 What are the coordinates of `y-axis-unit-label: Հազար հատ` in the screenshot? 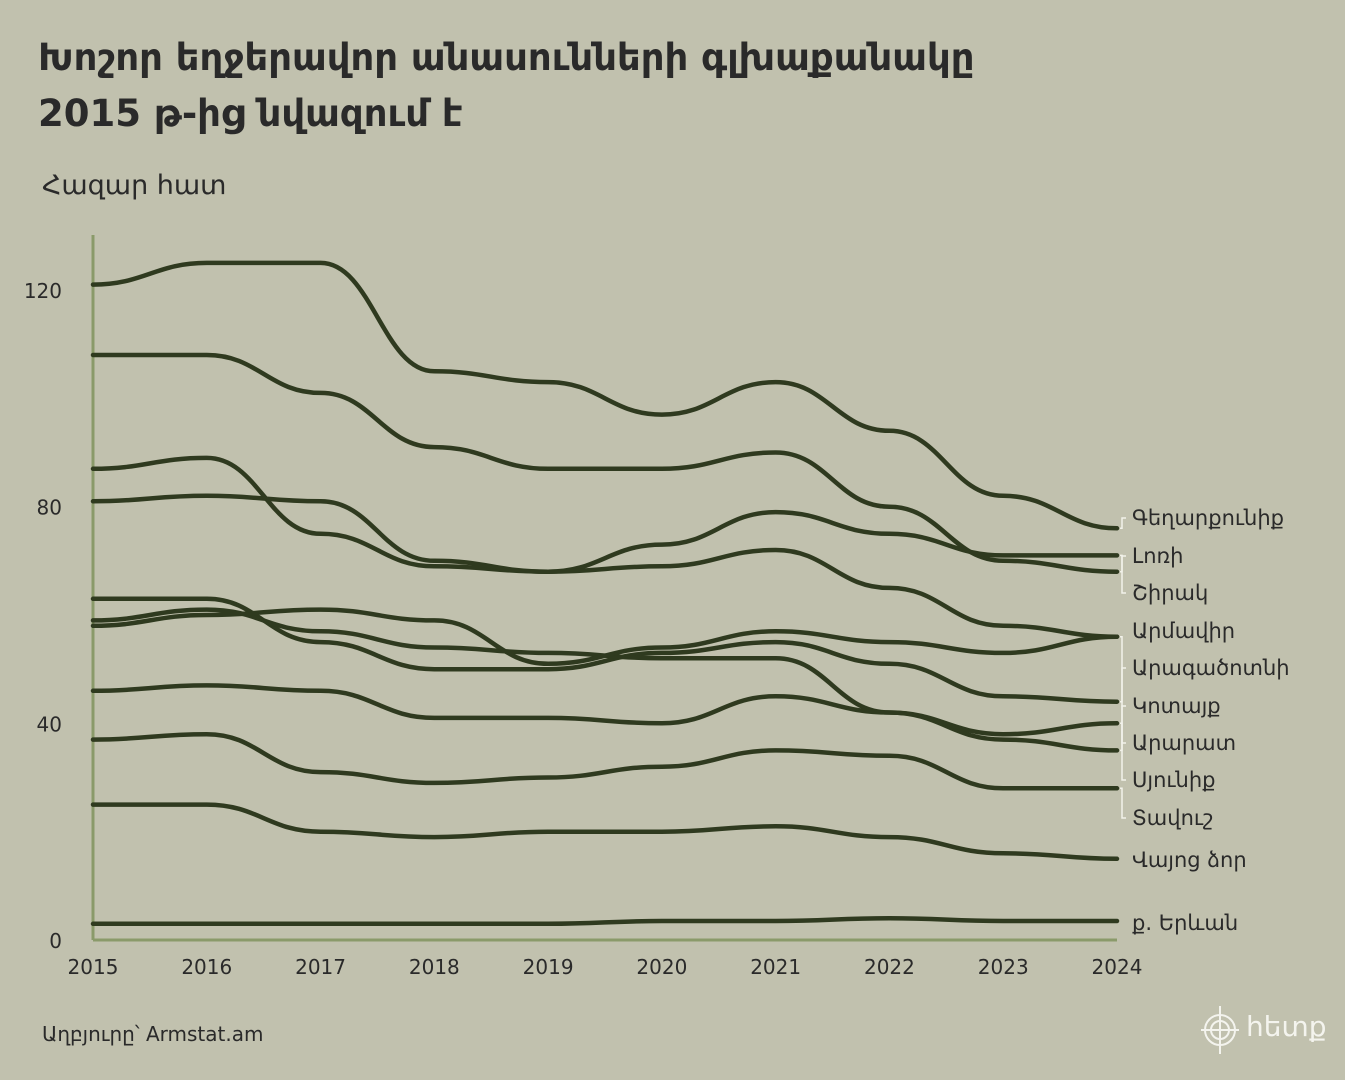 It's located at (134, 185).